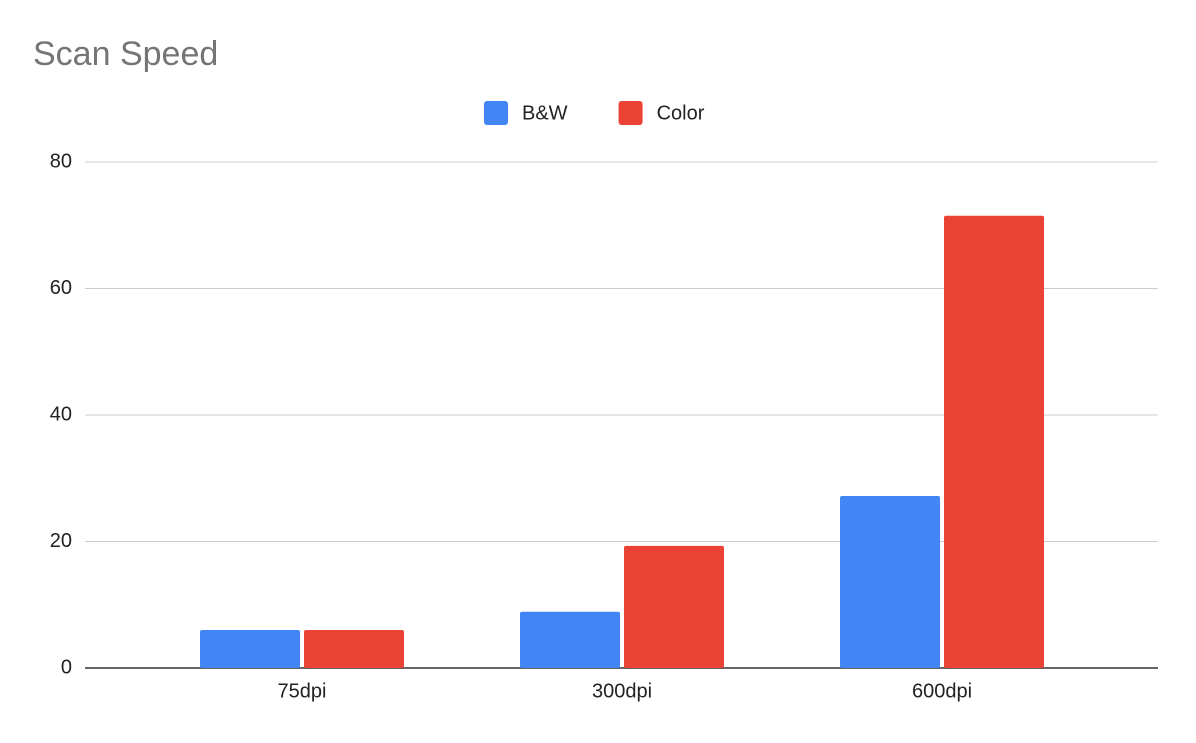  I want to click on x-tick-label: 75dpi, so click(302, 691).